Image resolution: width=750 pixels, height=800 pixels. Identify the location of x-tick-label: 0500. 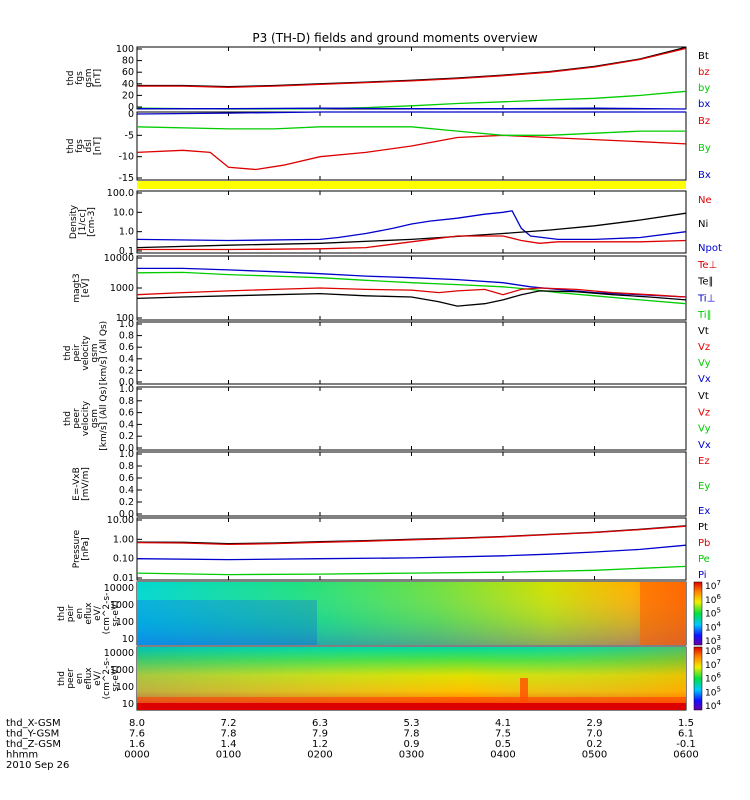
(594, 755).